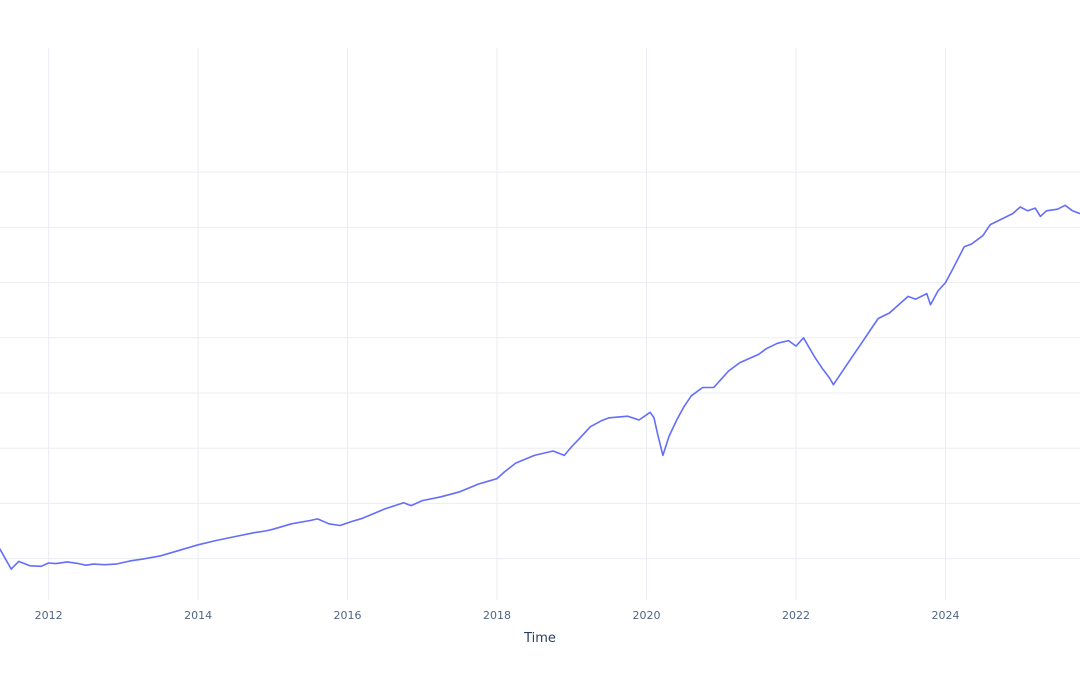 This screenshot has width=1080, height=675. Describe the element at coordinates (647, 615) in the screenshot. I see `x-tick-label-2020: 2020` at that location.